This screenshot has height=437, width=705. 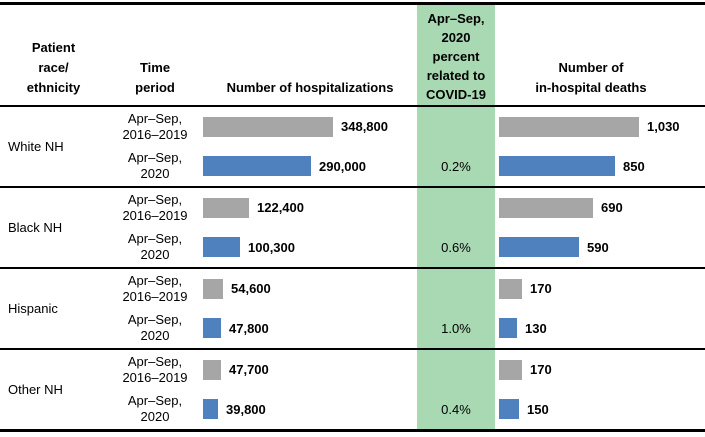 I want to click on hospitalizations-value: 47,800, so click(x=249, y=328).